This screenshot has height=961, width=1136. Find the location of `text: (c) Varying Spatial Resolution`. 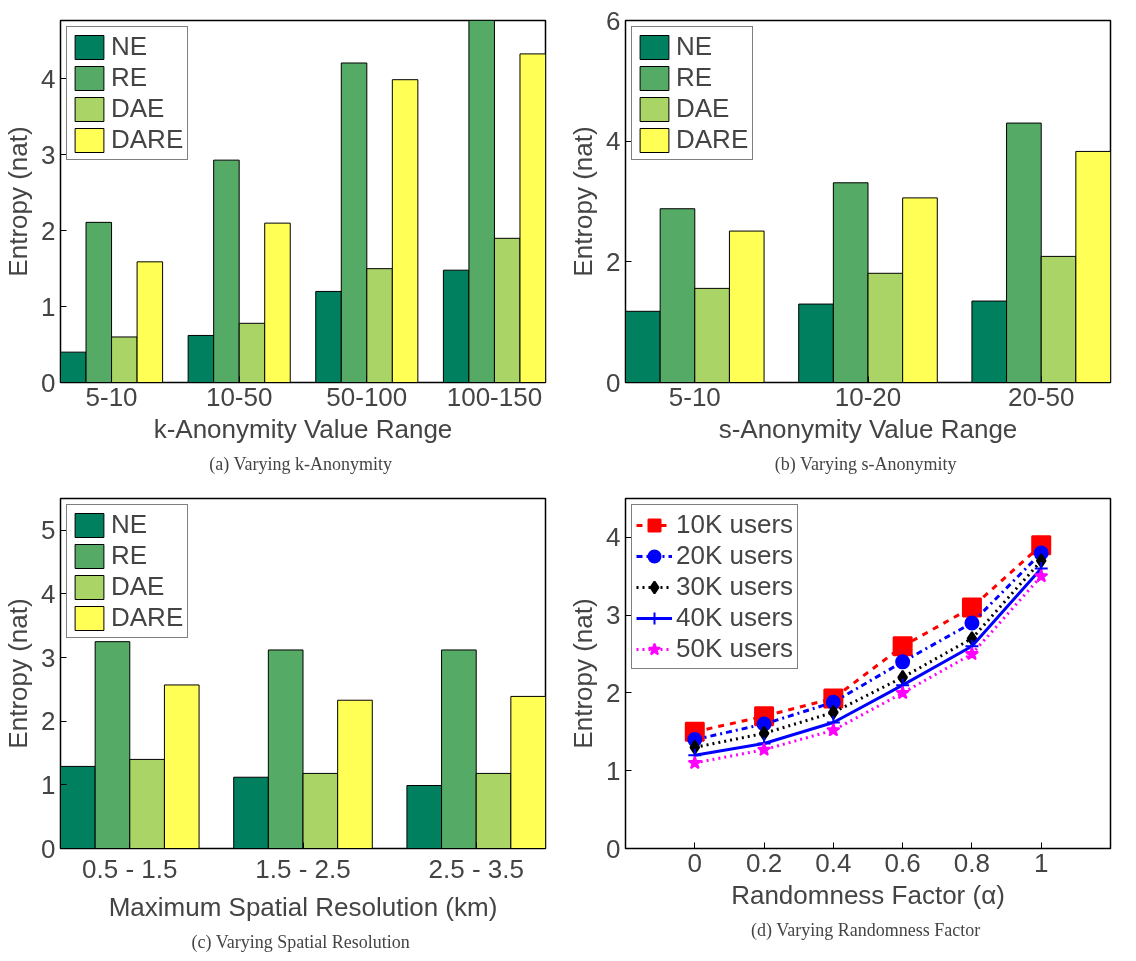

text: (c) Varying Spatial Resolution is located at coordinates (300, 942).